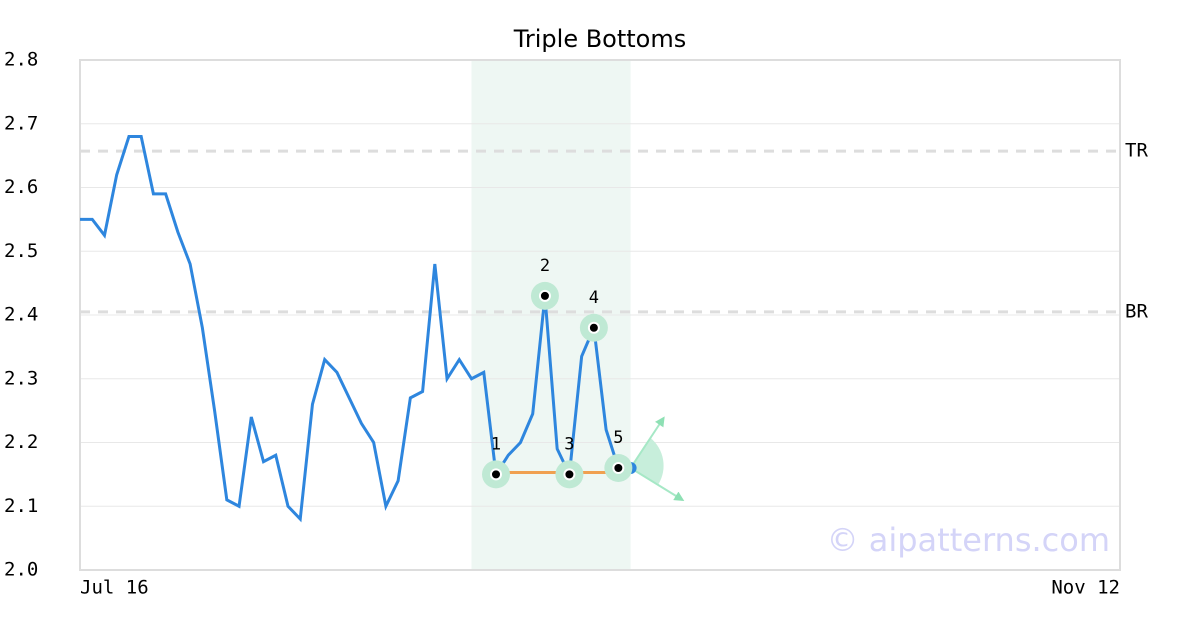 Image resolution: width=1200 pixels, height=630 pixels. What do you see at coordinates (1136, 151) in the screenshot?
I see `level-label: TR` at bounding box center [1136, 151].